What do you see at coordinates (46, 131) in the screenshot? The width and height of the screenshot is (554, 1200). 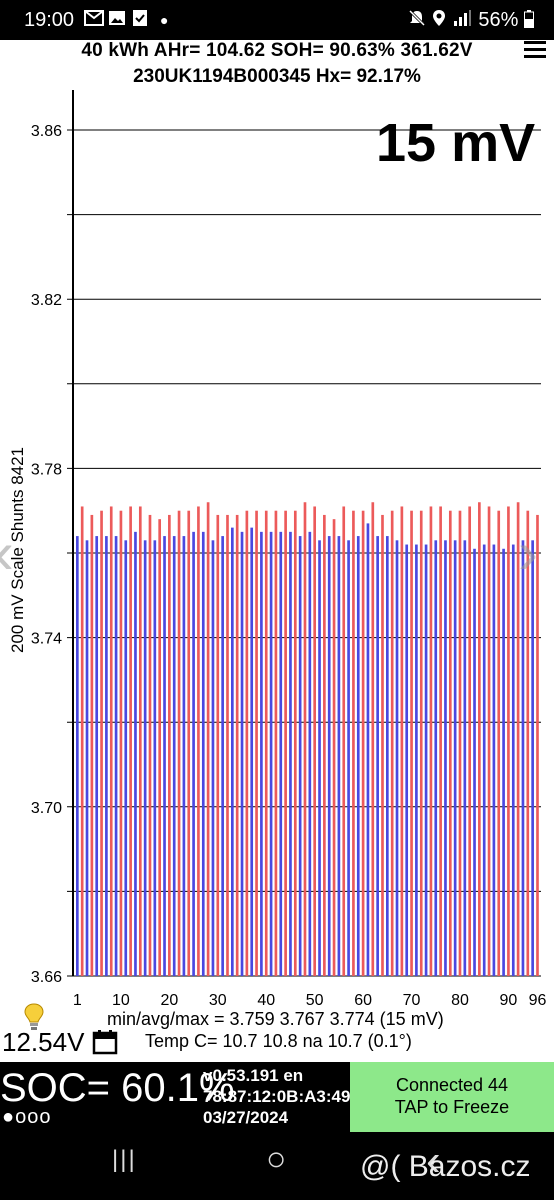 I see `y-tick-label: 3.86` at bounding box center [46, 131].